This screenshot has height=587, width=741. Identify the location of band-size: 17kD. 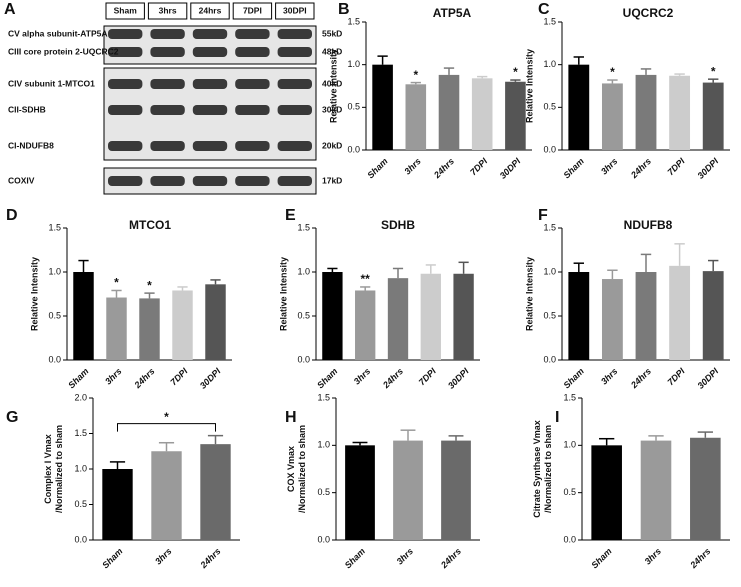
(332, 180).